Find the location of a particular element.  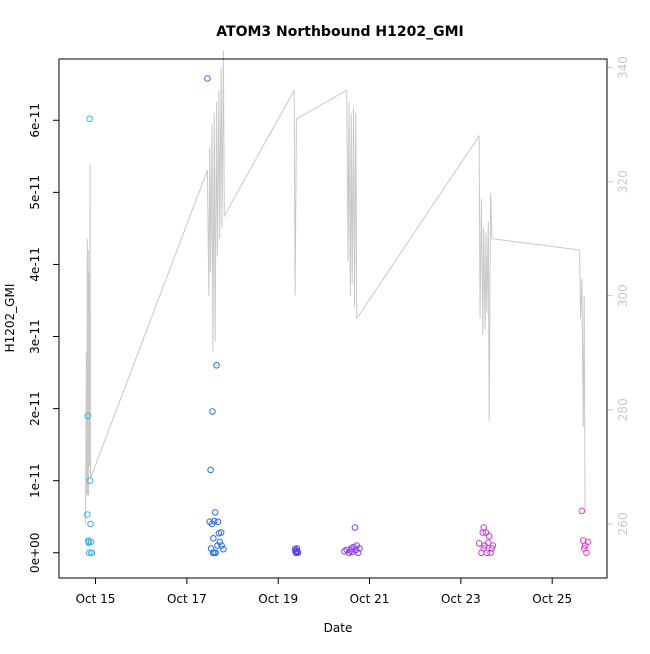

y-tick-label-0: 0e+00 is located at coordinates (35, 553).